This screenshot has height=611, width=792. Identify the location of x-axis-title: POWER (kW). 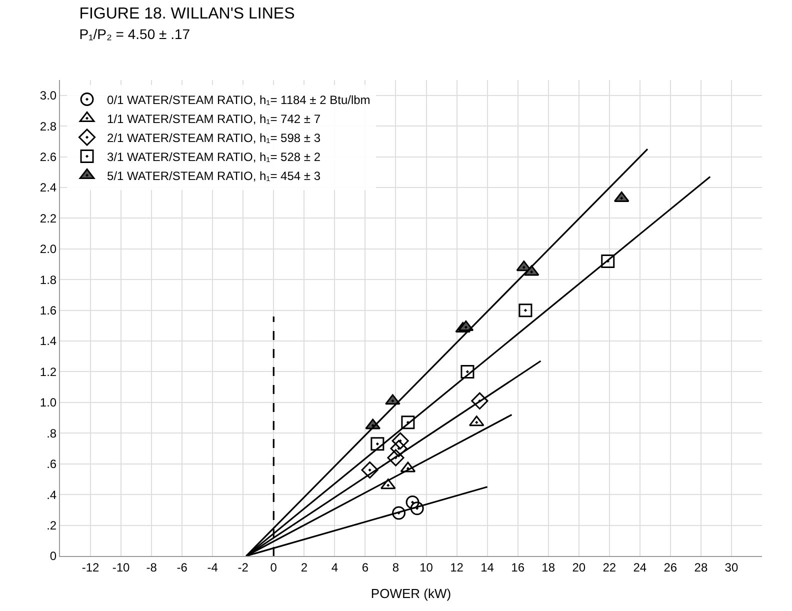
(411, 593).